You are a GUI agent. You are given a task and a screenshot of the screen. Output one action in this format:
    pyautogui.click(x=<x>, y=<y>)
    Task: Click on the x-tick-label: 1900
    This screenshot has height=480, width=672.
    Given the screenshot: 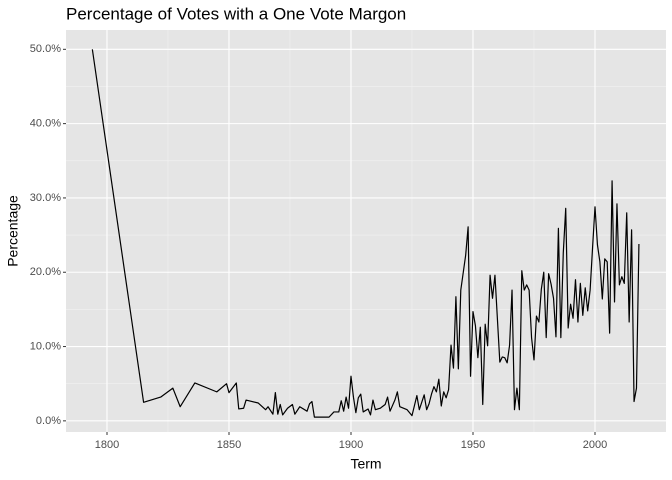 What is the action you would take?
    pyautogui.click(x=351, y=445)
    